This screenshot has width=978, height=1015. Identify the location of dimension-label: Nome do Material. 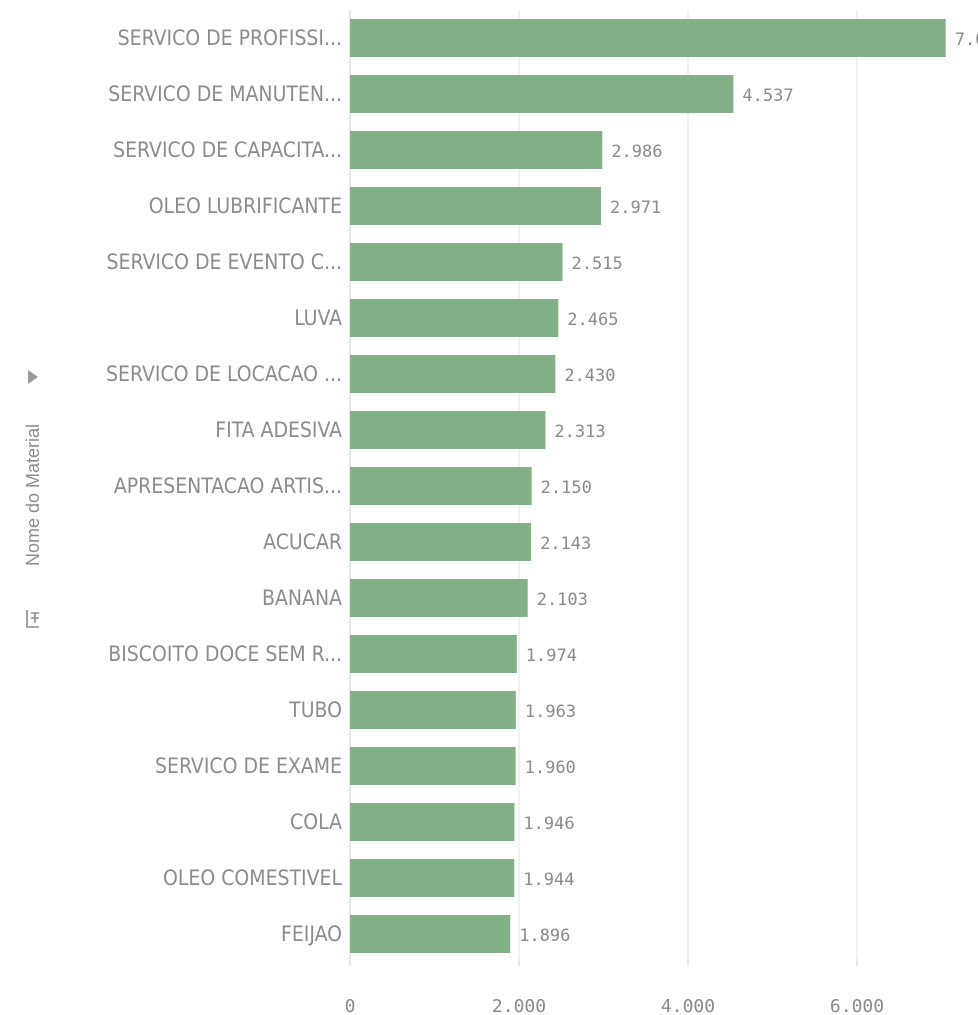
(33, 495).